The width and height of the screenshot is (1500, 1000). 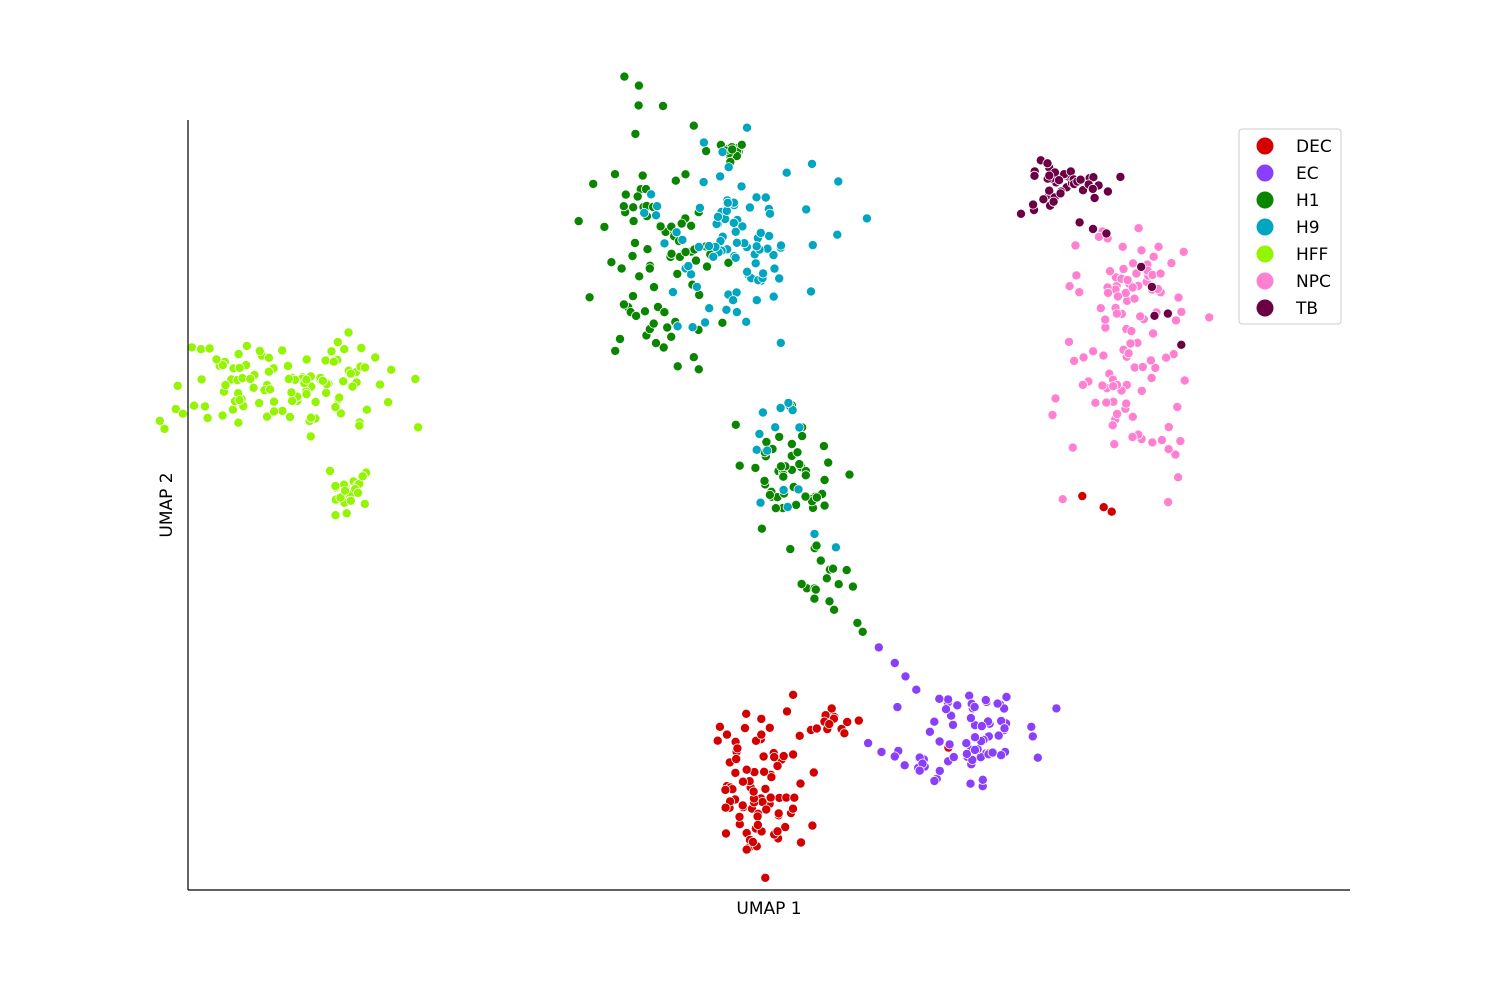 I want to click on legend-marker-hff, so click(x=1265, y=254).